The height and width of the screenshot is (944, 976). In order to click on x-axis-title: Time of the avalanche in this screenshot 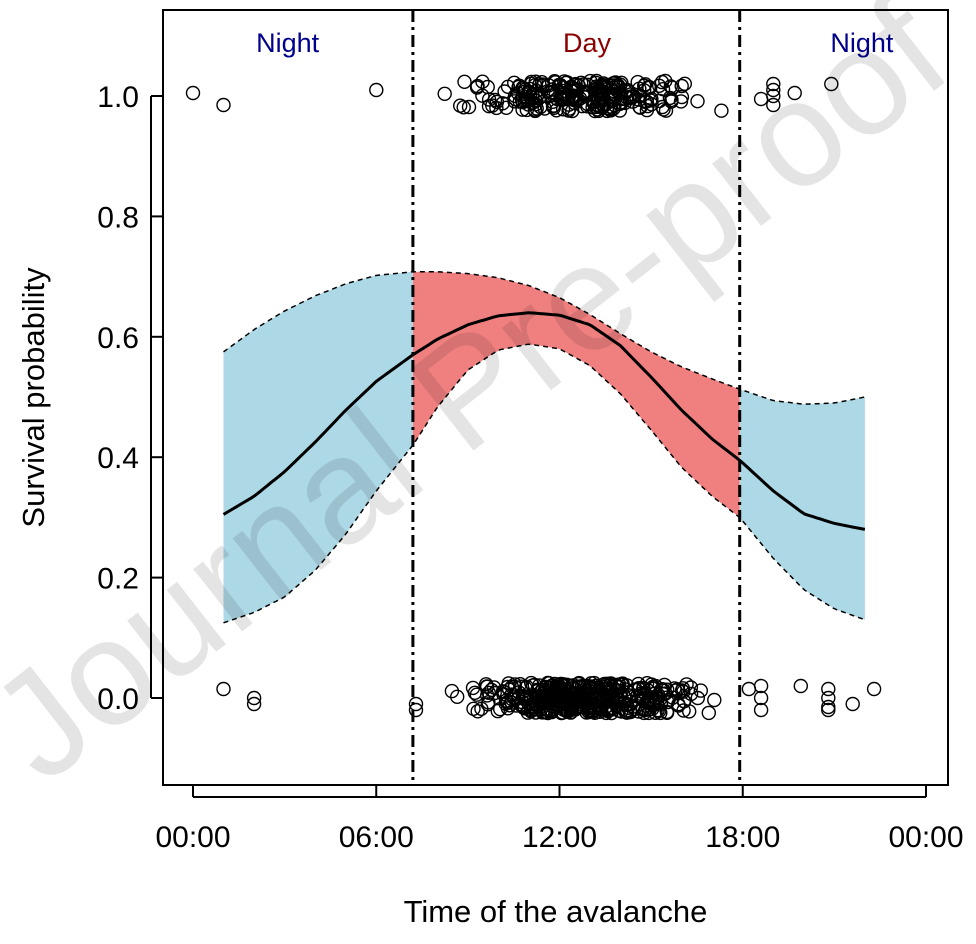, I will do `click(556, 911)`.